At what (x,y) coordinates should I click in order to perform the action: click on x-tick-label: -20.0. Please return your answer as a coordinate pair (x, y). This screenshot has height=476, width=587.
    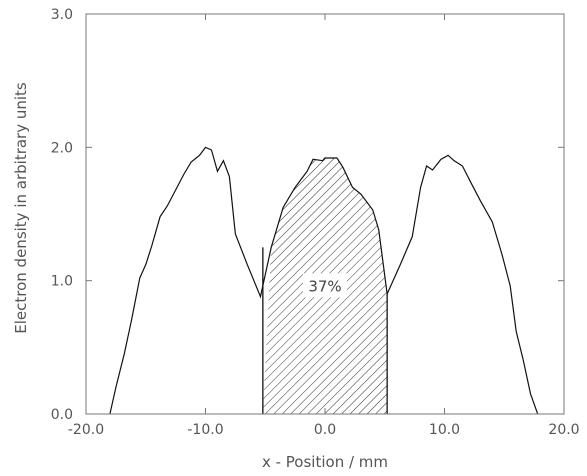
    Looking at the image, I should click on (86, 430).